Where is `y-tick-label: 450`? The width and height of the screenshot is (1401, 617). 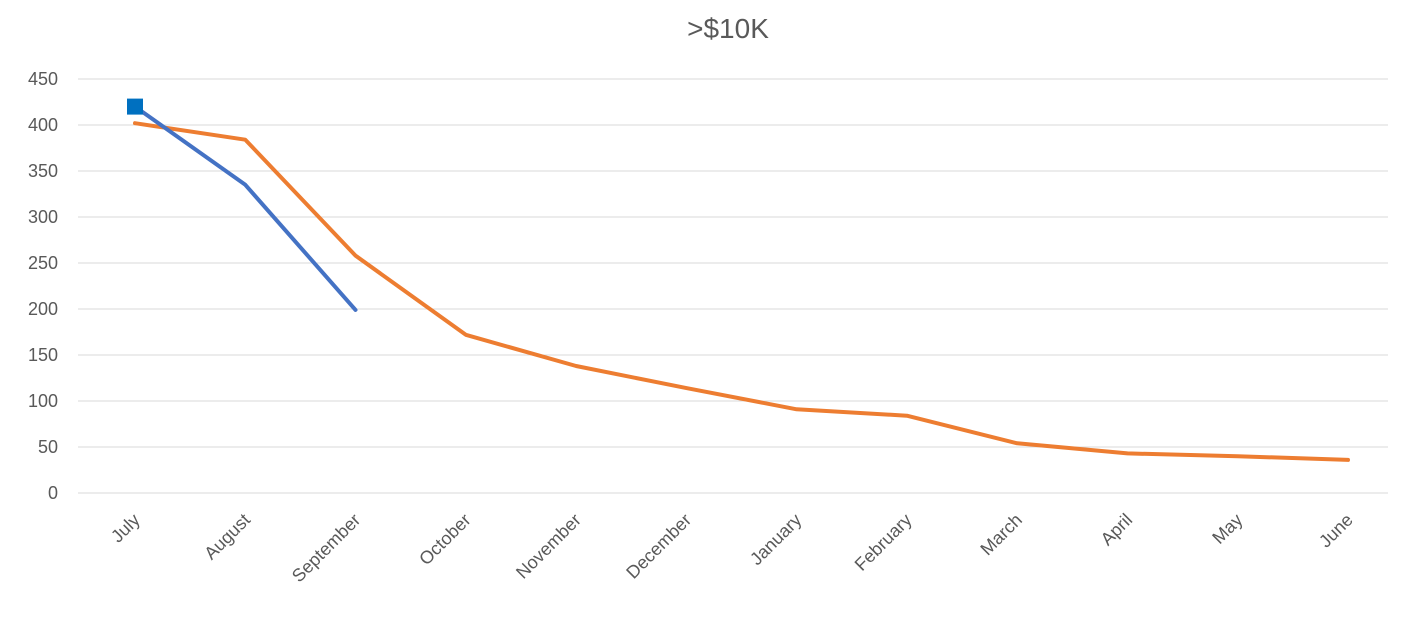 y-tick-label: 450 is located at coordinates (43, 79).